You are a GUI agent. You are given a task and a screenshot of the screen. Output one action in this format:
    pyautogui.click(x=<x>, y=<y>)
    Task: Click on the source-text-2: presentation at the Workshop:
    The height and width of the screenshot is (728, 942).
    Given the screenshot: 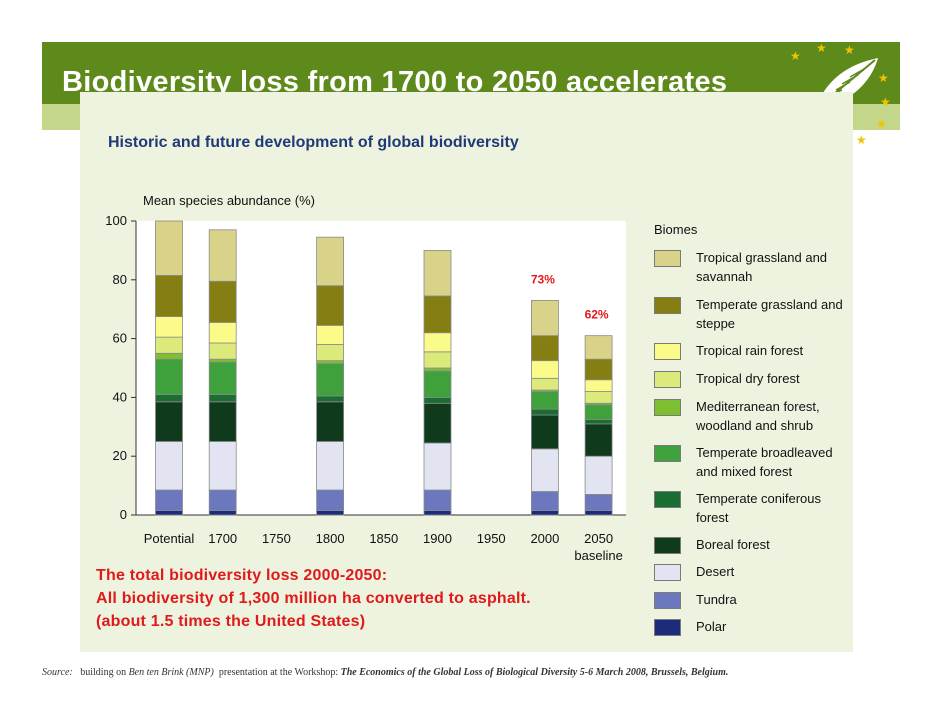 What is the action you would take?
    pyautogui.click(x=278, y=672)
    